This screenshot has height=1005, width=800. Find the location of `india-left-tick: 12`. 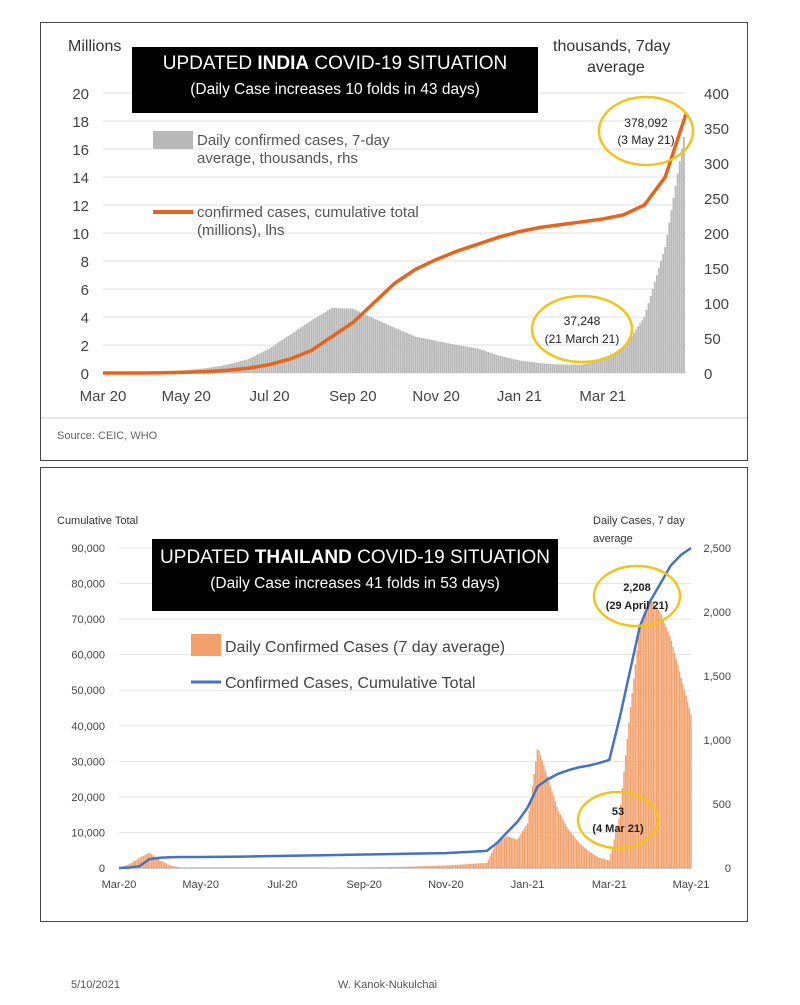

india-left-tick: 12 is located at coordinates (80, 206).